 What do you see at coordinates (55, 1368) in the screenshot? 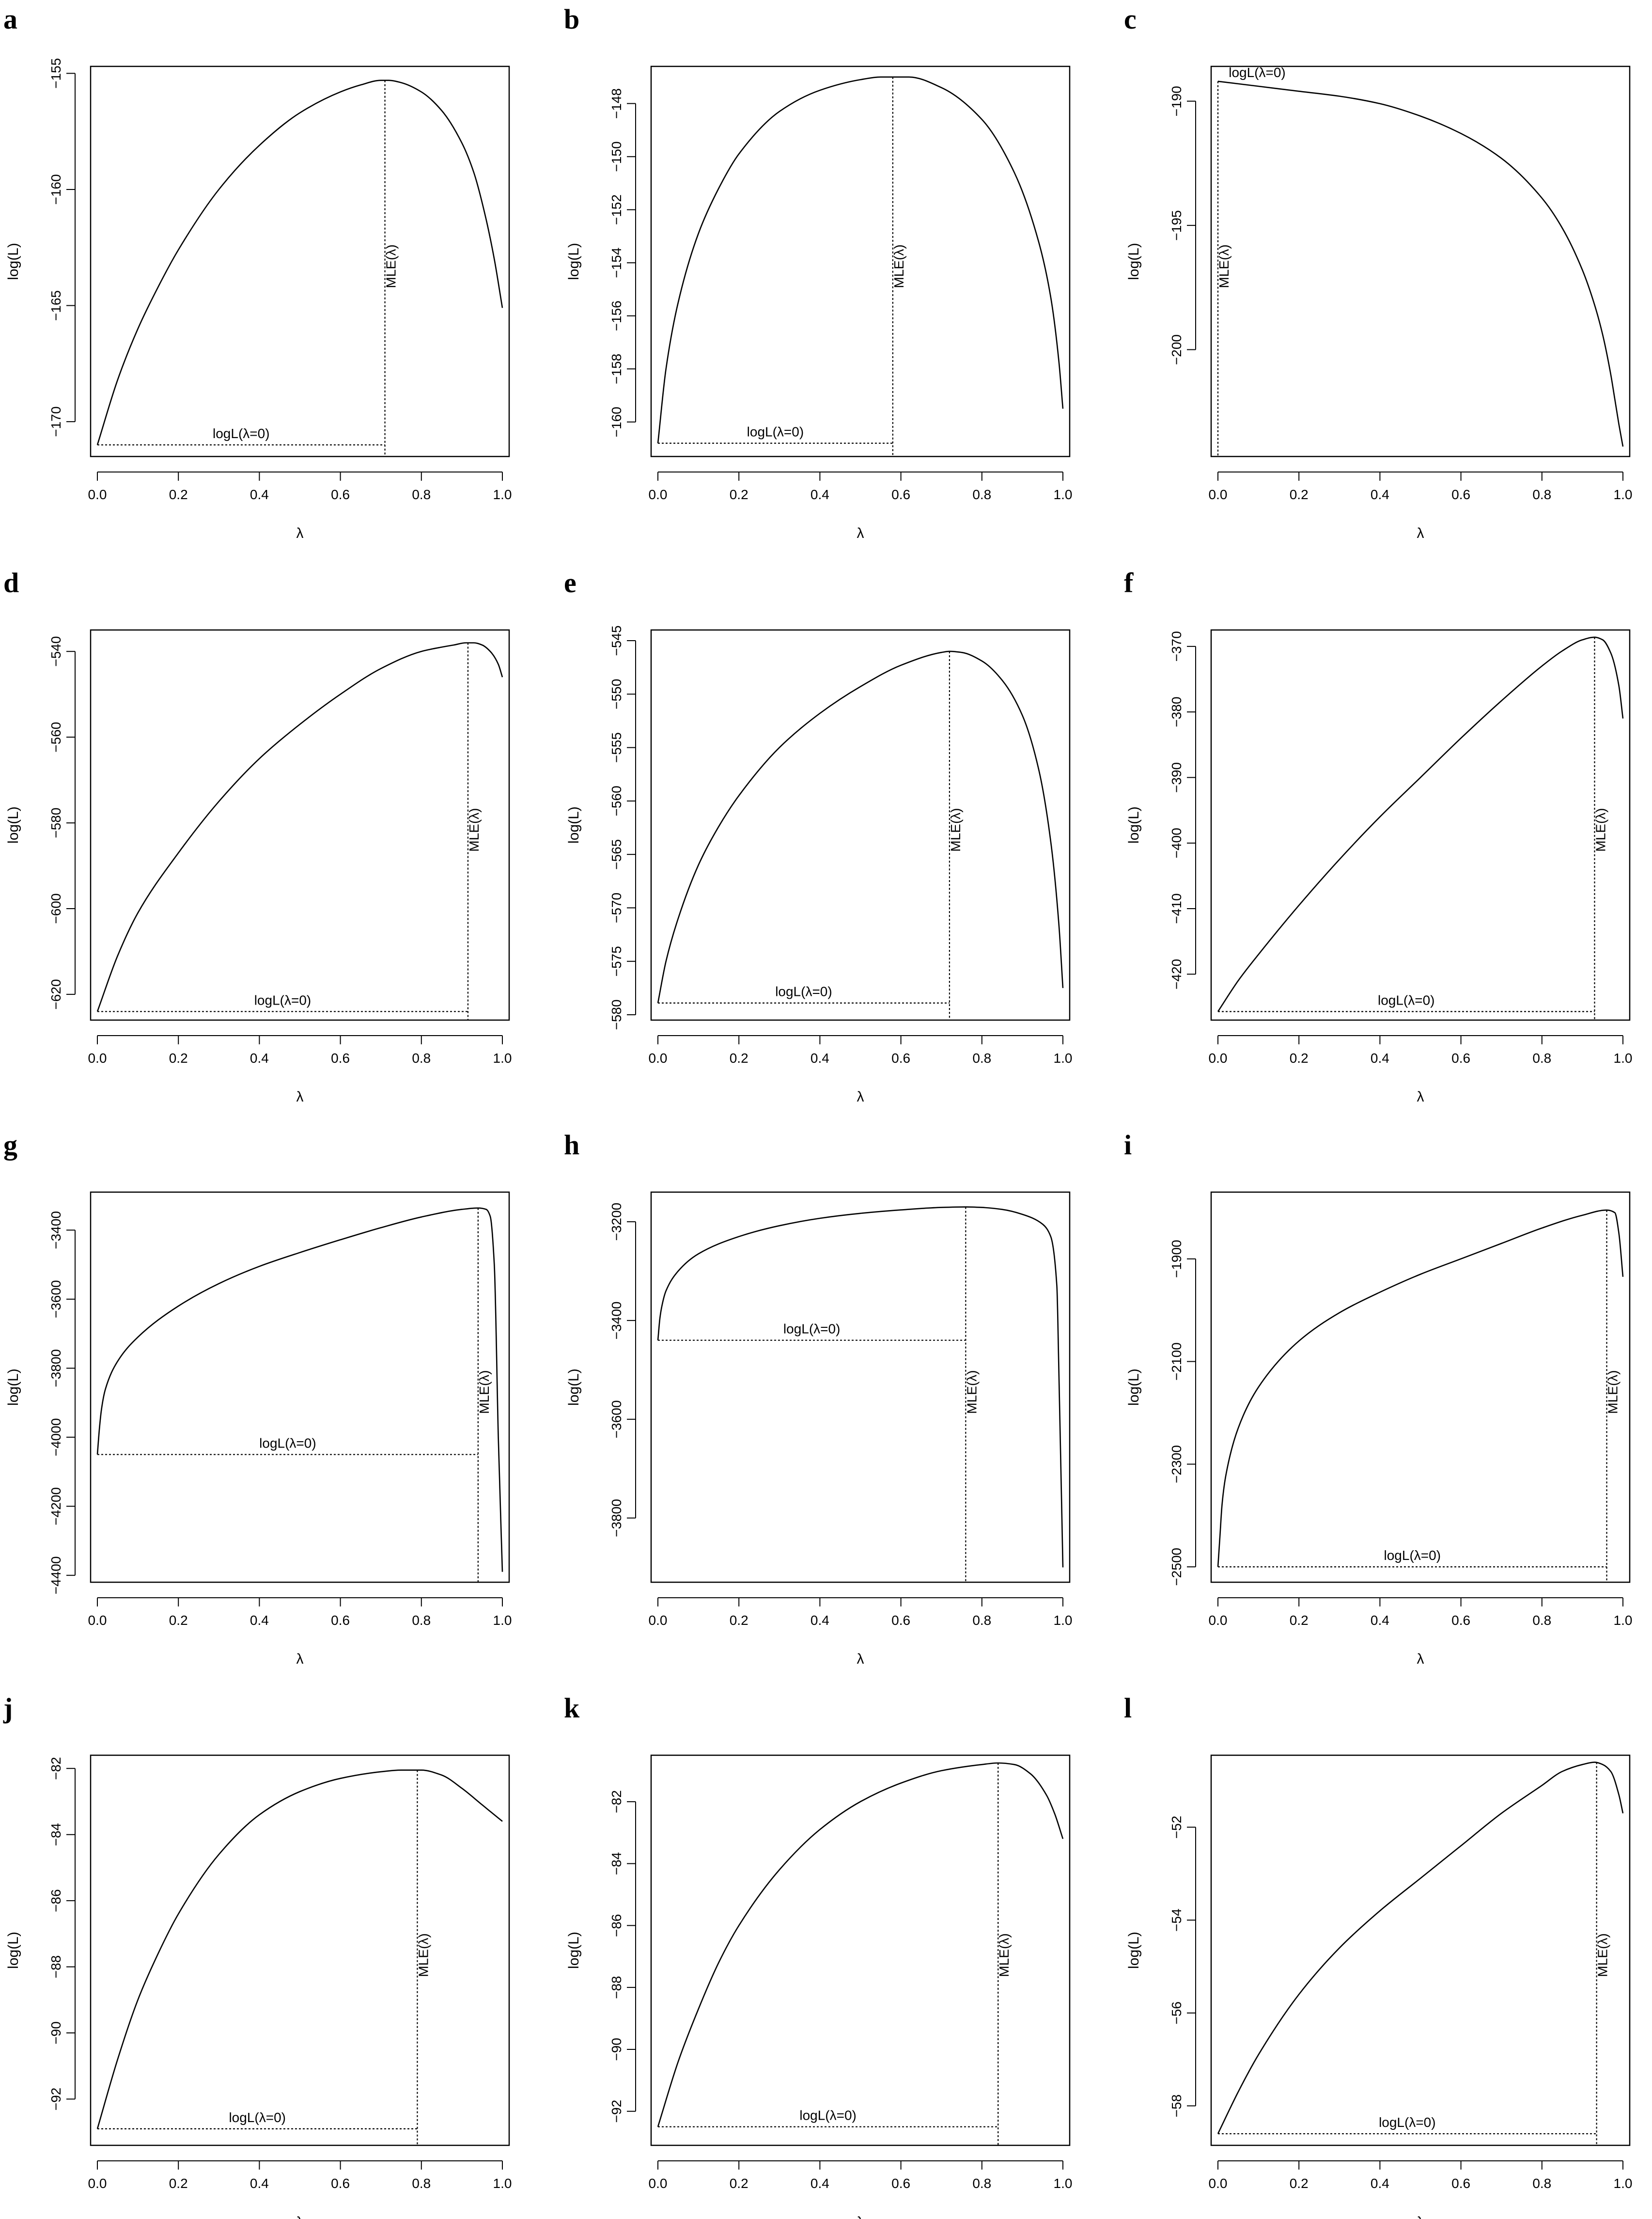
I see `y-tick-label: −3800` at bounding box center [55, 1368].